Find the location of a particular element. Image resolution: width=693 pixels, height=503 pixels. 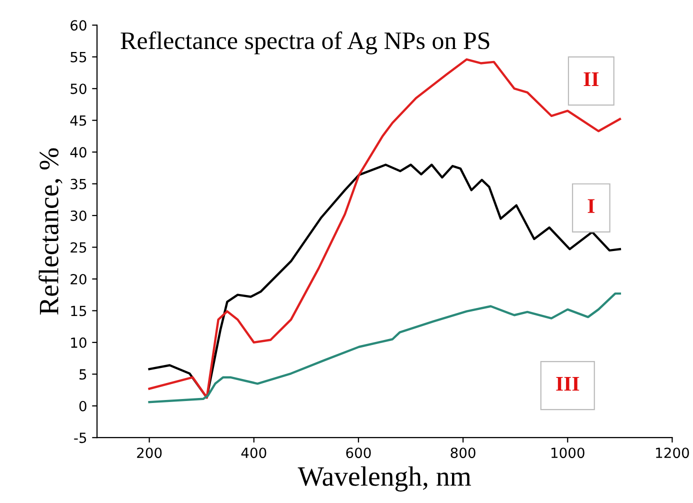

y-tick-label: 5 is located at coordinates (83, 374).